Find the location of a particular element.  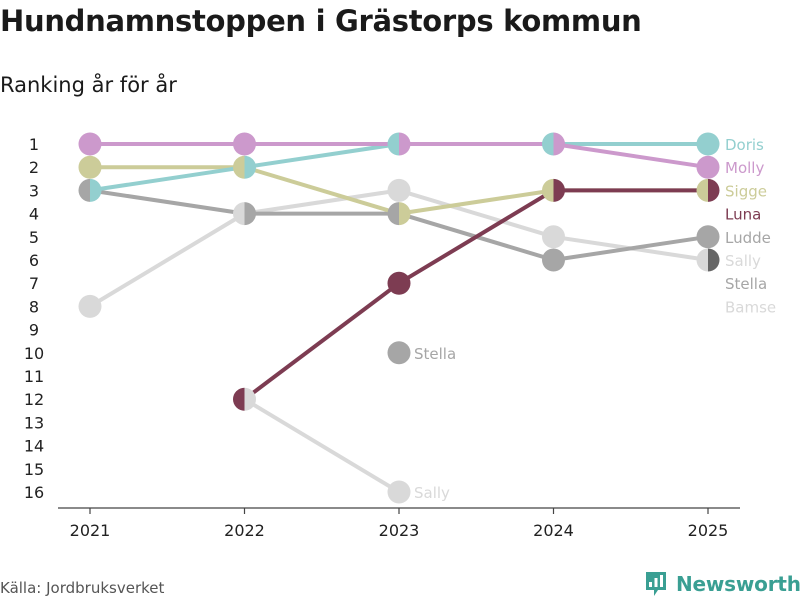

y-tick-label: 3 is located at coordinates (34, 190).